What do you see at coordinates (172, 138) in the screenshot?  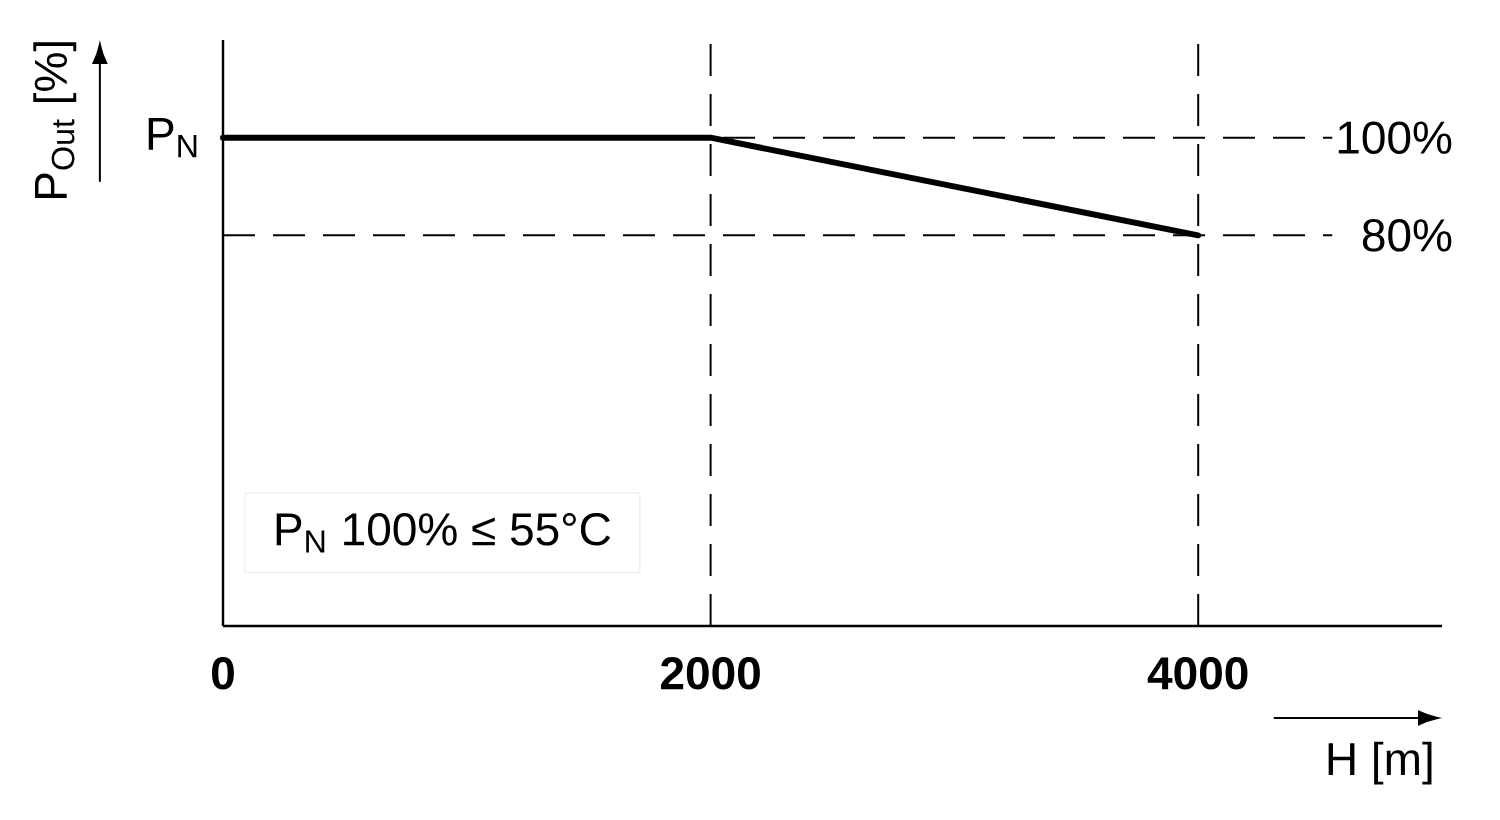 I see `text: P$_{N}$` at bounding box center [172, 138].